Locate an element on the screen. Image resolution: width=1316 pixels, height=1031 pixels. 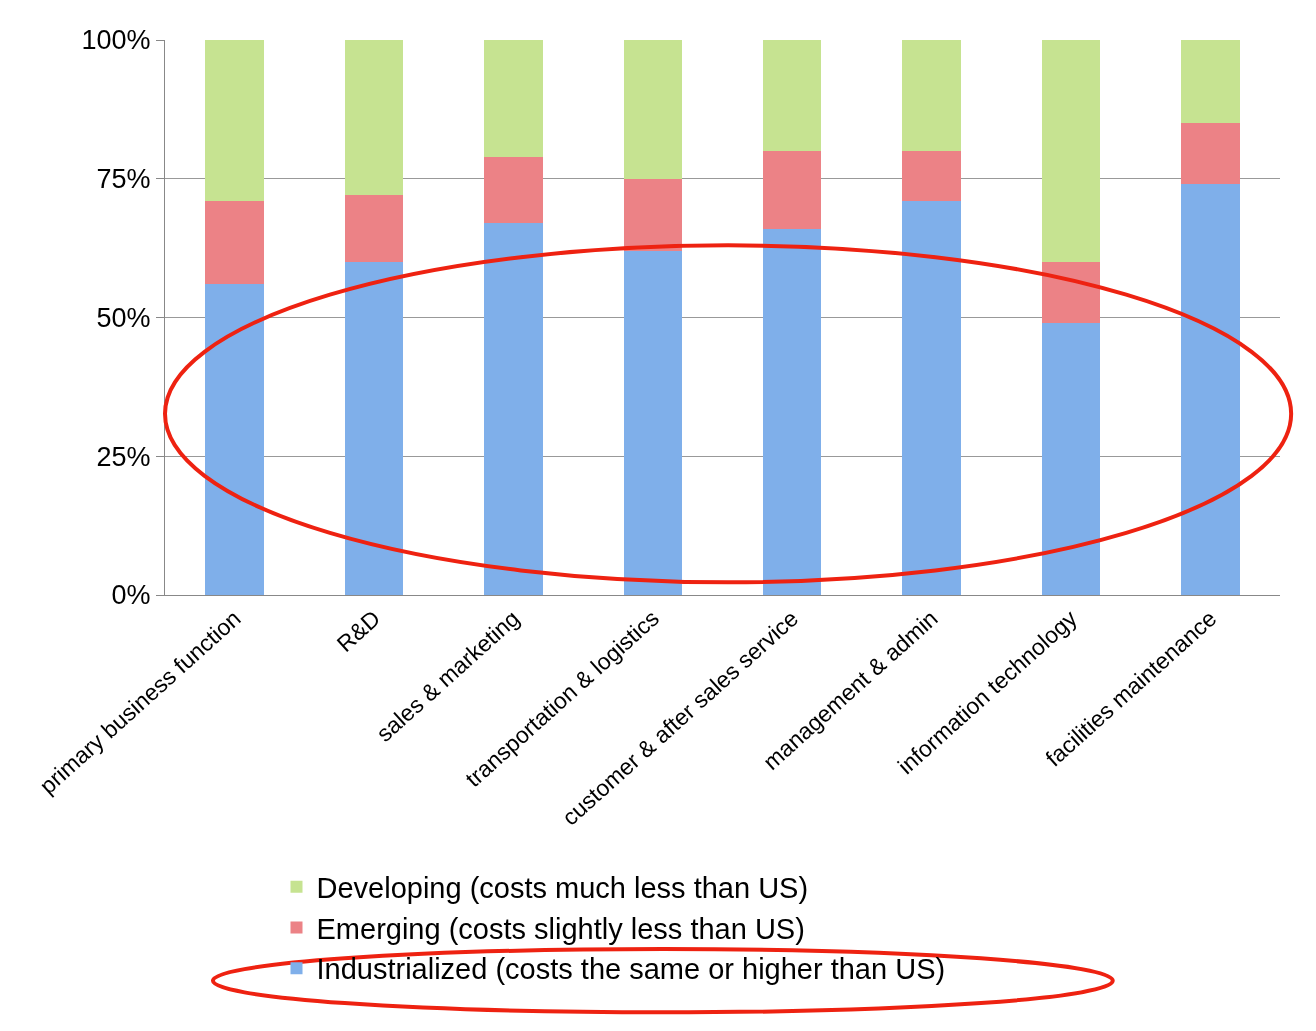
y-tick-label: 50% is located at coordinates (123, 317).